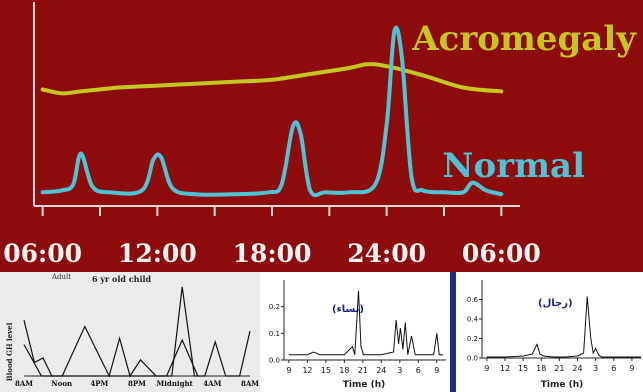  What do you see at coordinates (364, 385) in the screenshot?
I see `panel2-xlabel: Time (h)` at bounding box center [364, 385].